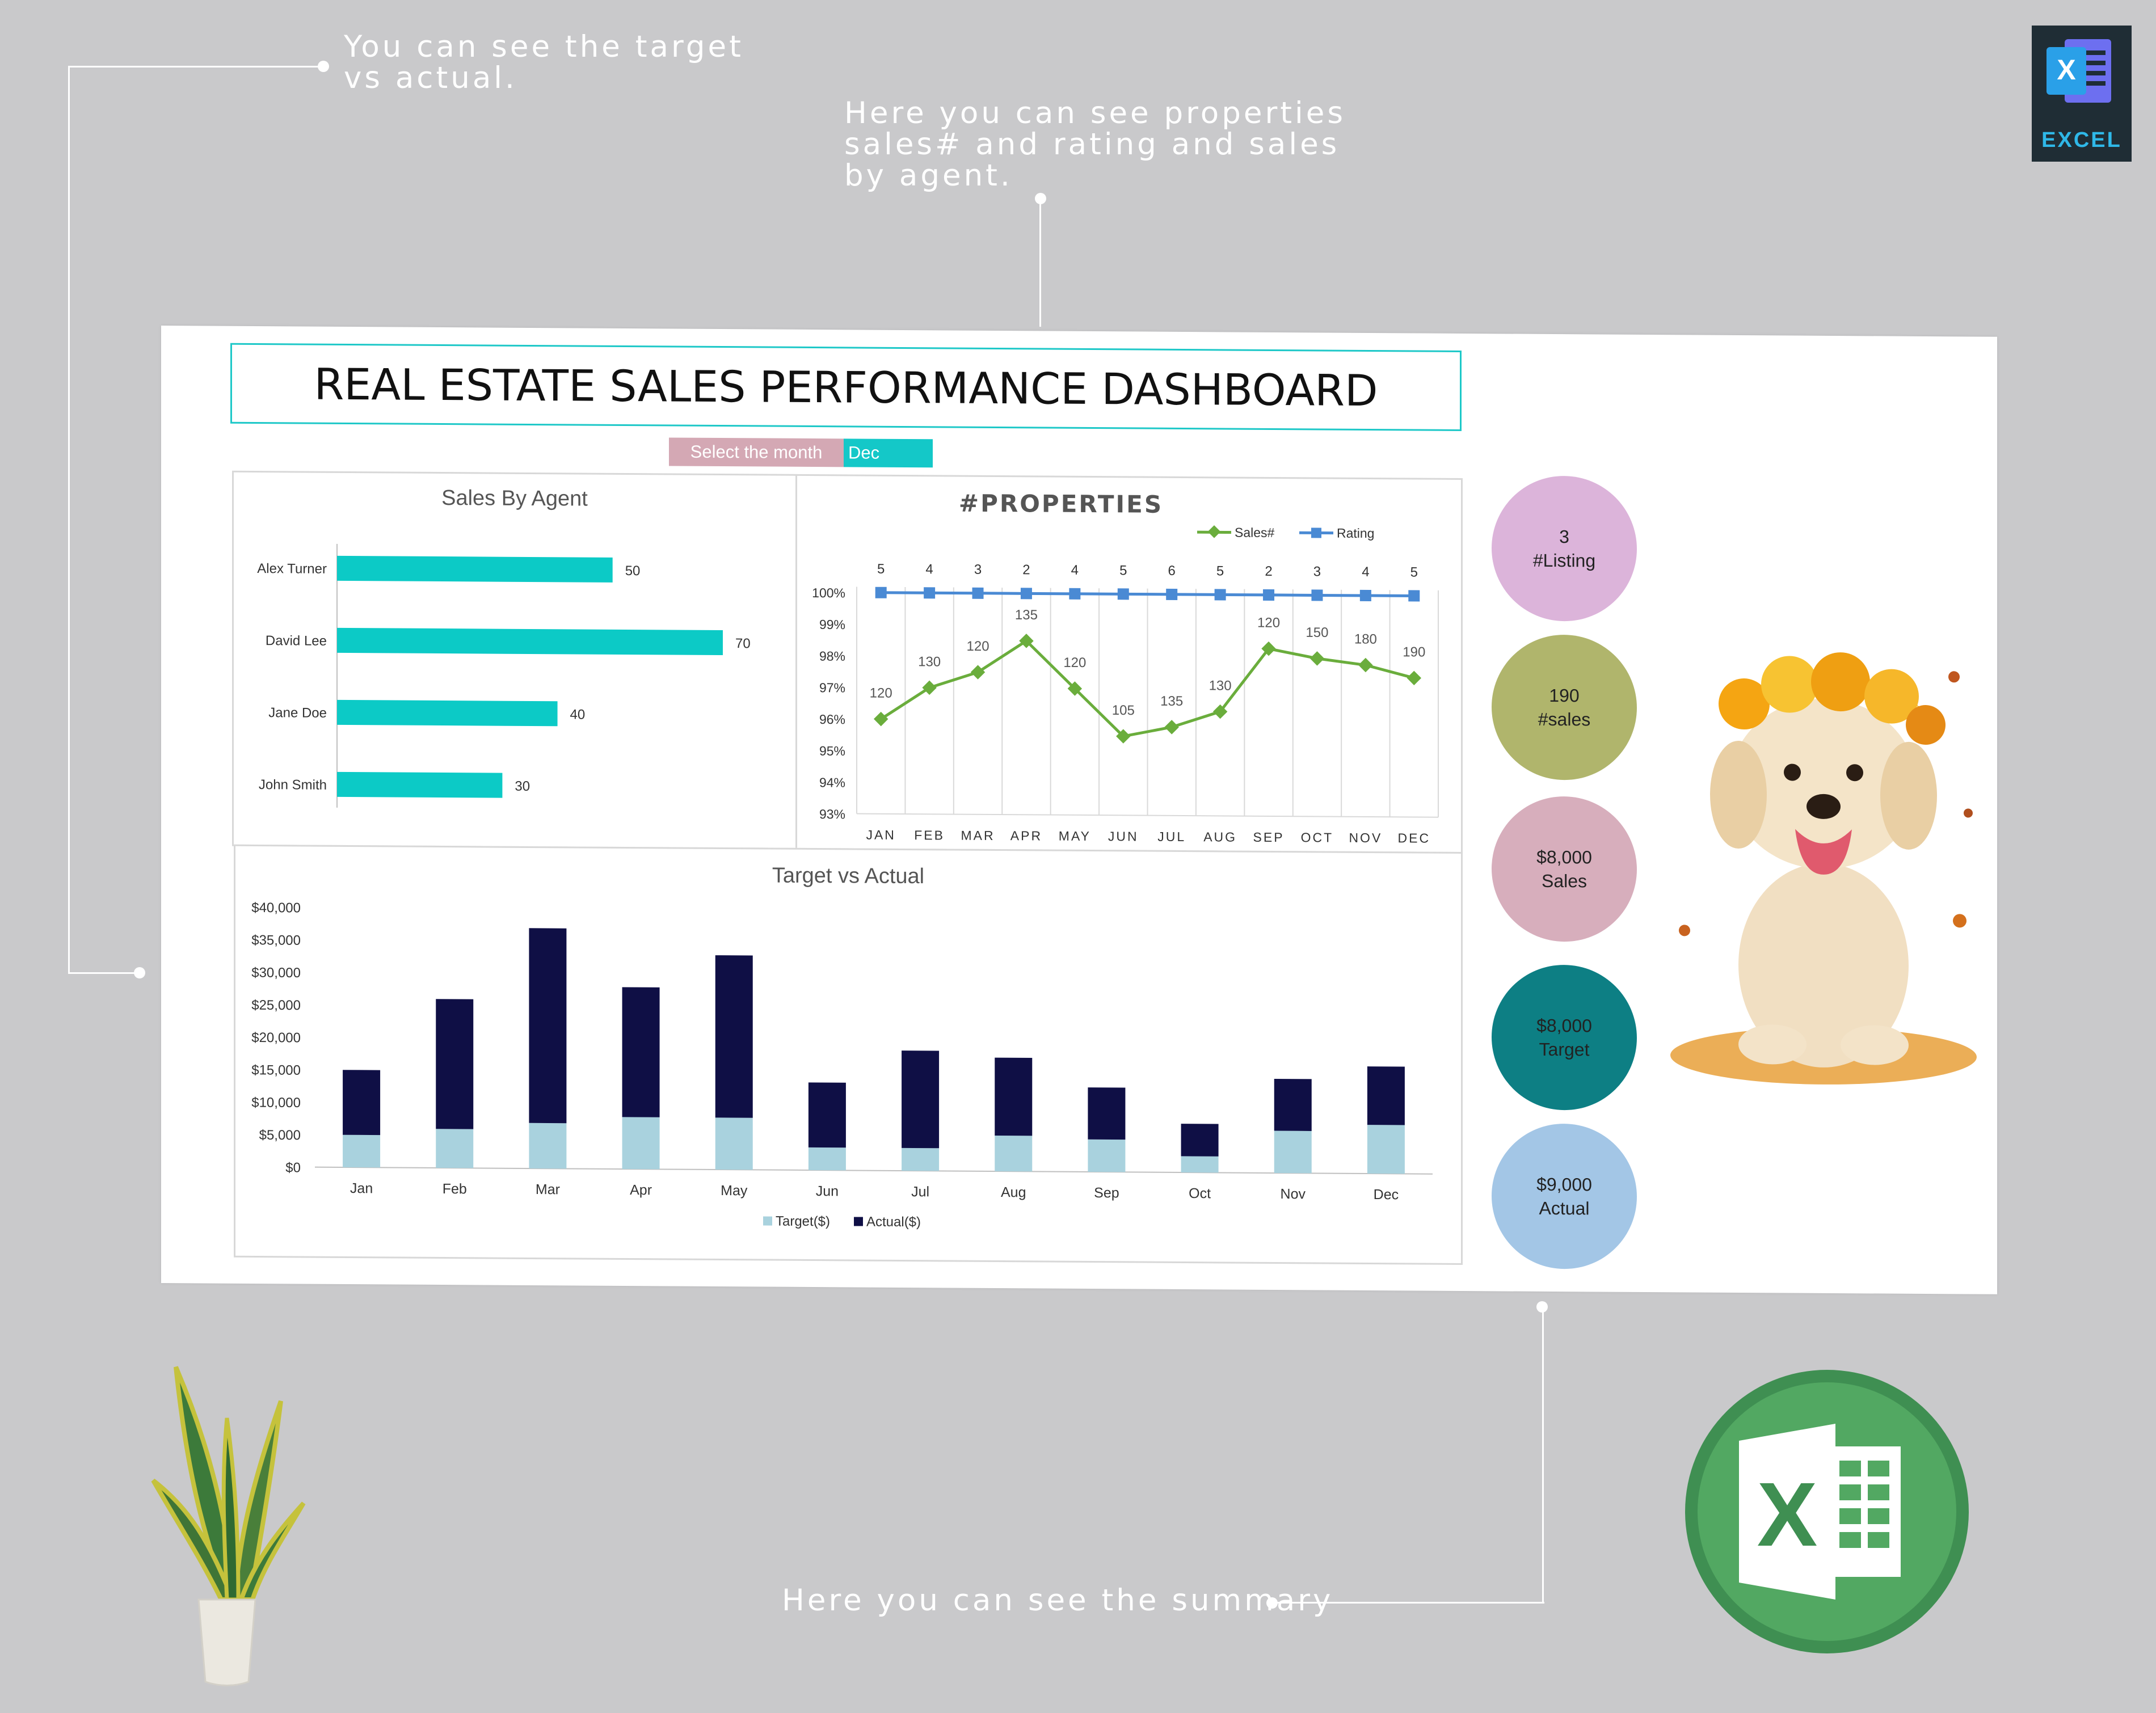 The image size is (2156, 1713). Describe the element at coordinates (276, 1006) in the screenshot. I see `y-tick-label: $25,000` at that location.